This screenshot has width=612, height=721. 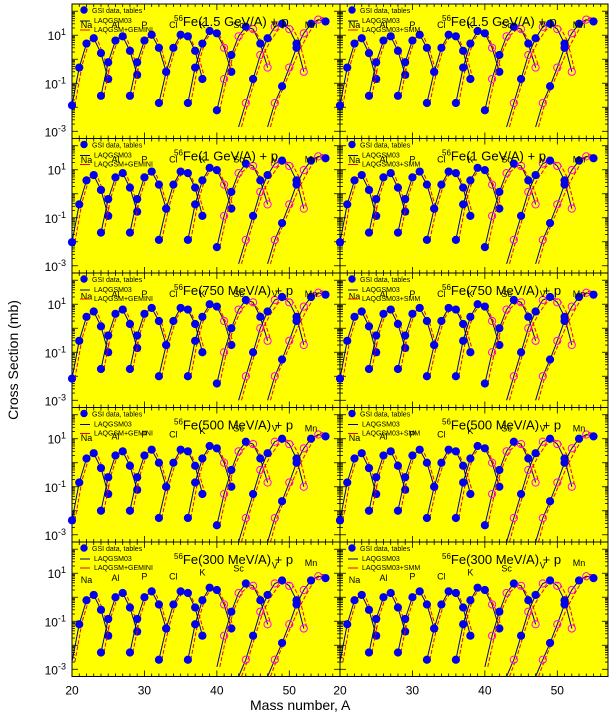 What do you see at coordinates (275, 429) in the screenshot?
I see `element-label-V: V` at bounding box center [275, 429].